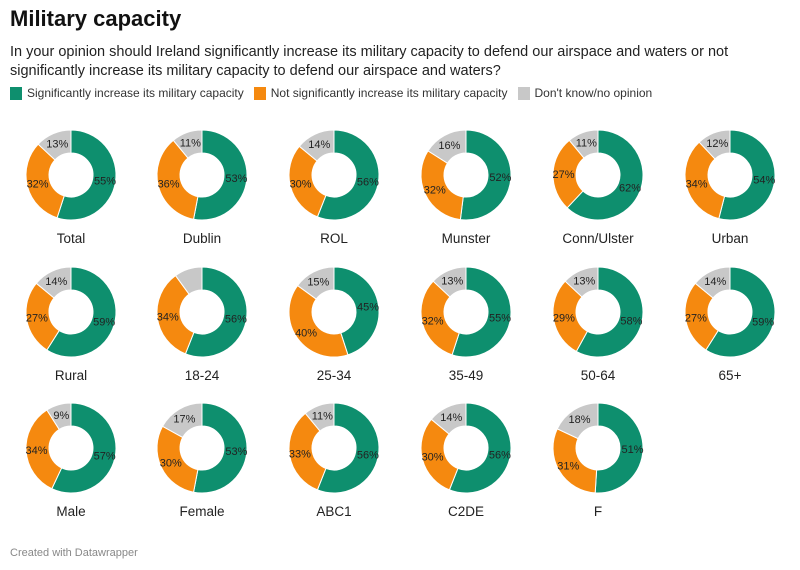 The width and height of the screenshot is (800, 570). Describe the element at coordinates (598, 511) in the screenshot. I see `donut-label: F` at that location.